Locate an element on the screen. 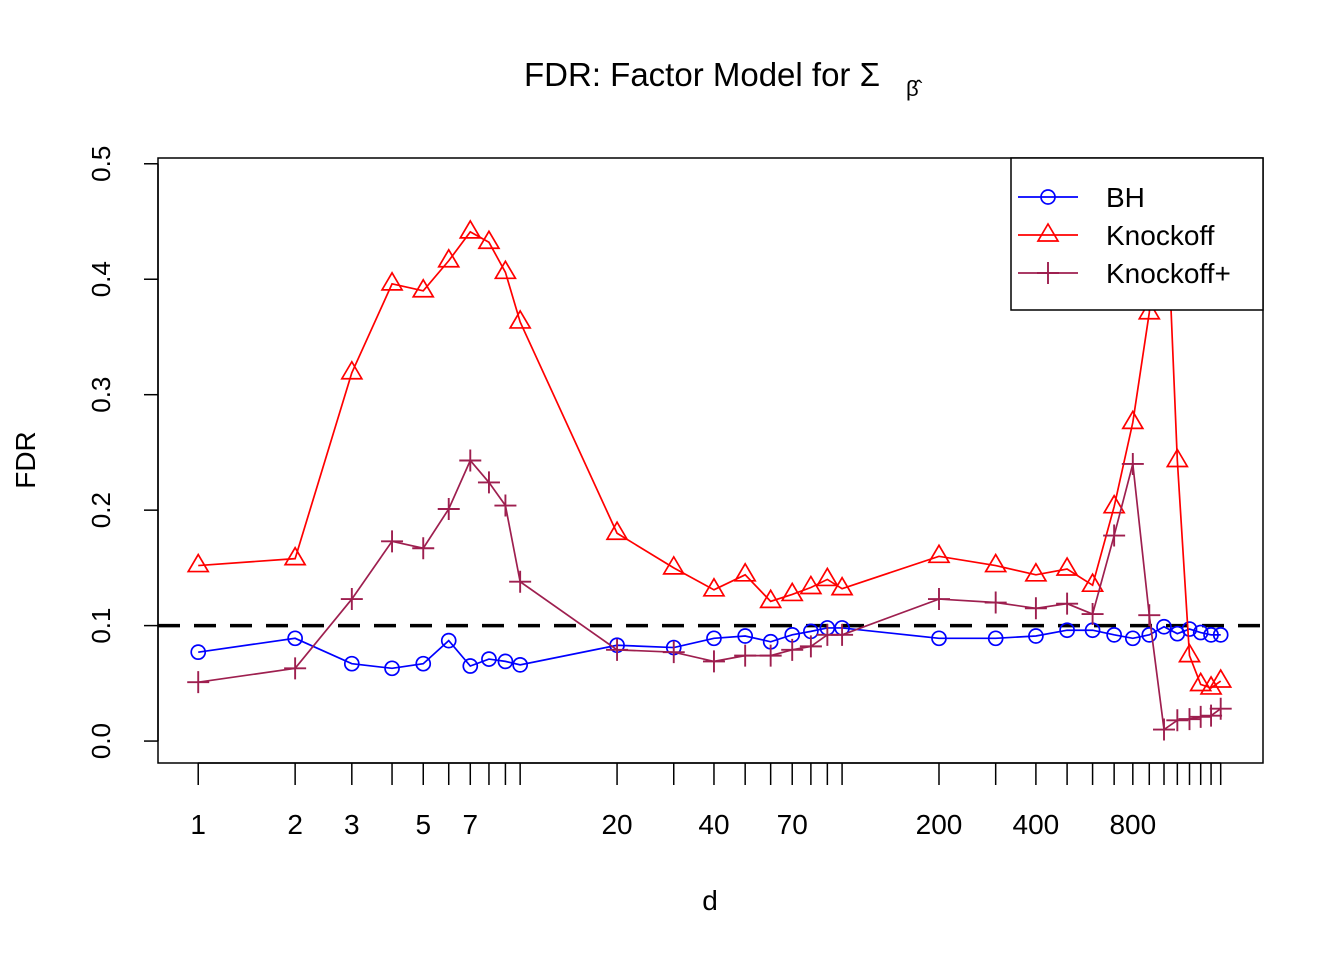 The image size is (1344, 960). x-tick-label: 5 is located at coordinates (423, 824).